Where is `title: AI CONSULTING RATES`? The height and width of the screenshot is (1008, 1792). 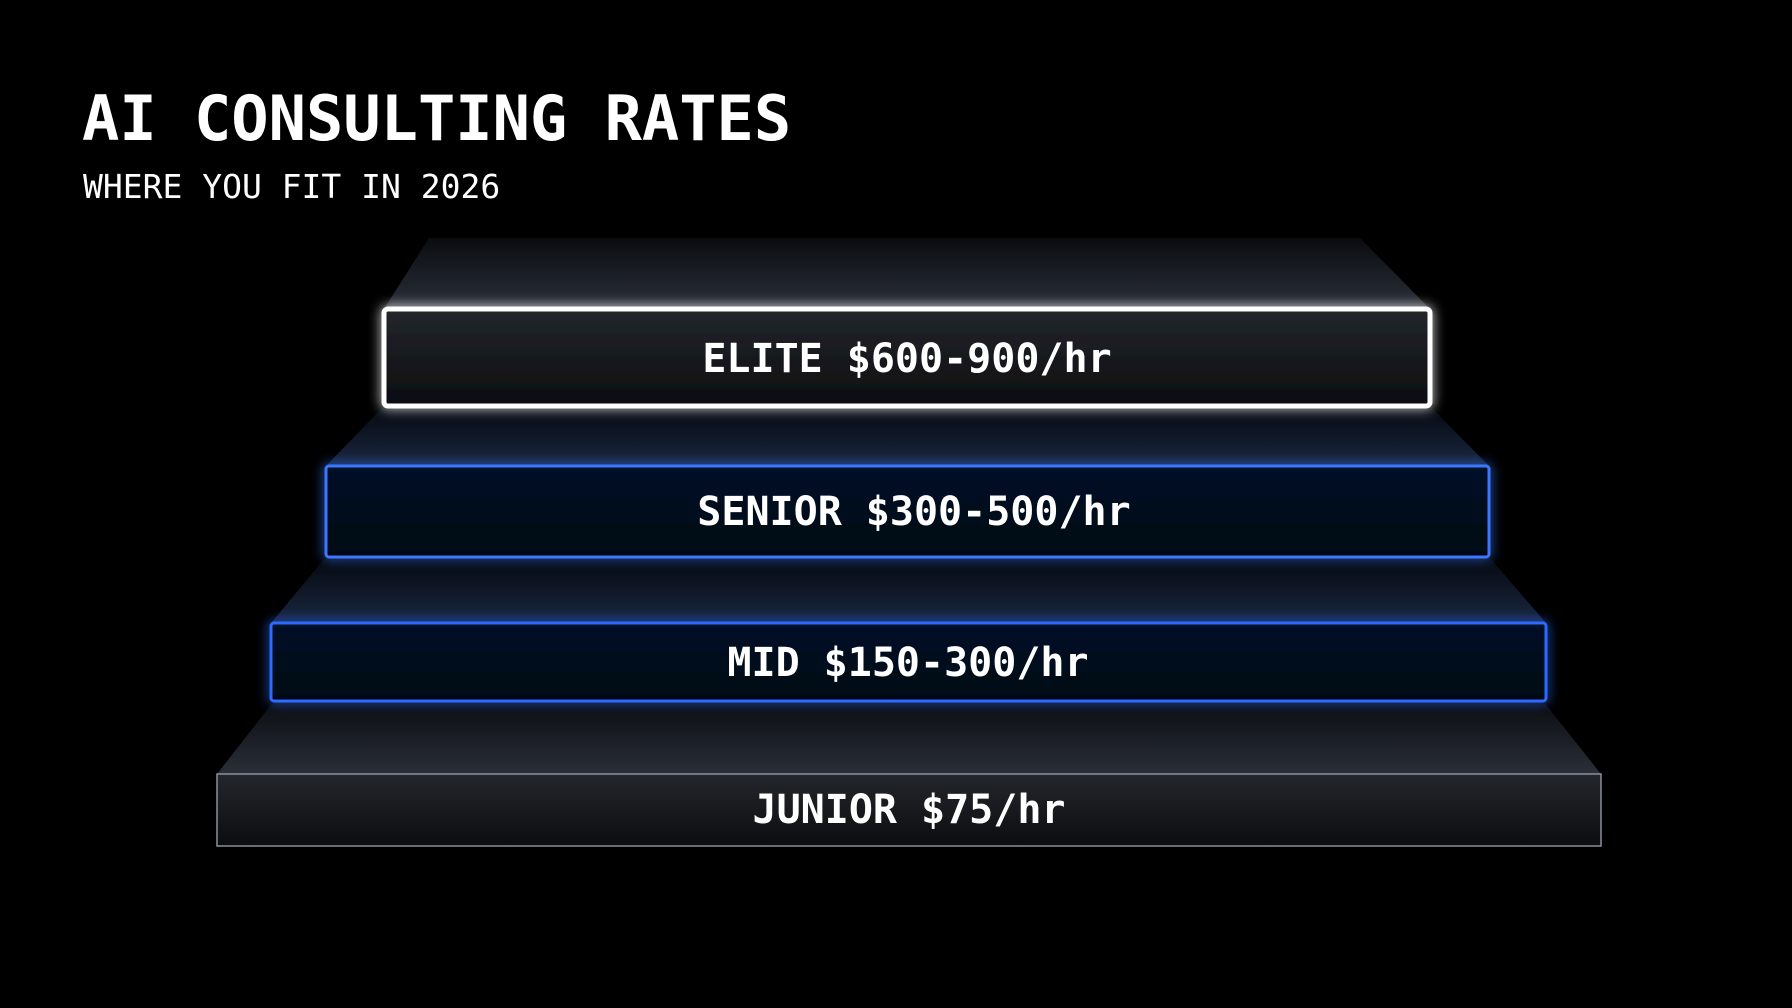
title: AI CONSULTING RATES is located at coordinates (436, 118).